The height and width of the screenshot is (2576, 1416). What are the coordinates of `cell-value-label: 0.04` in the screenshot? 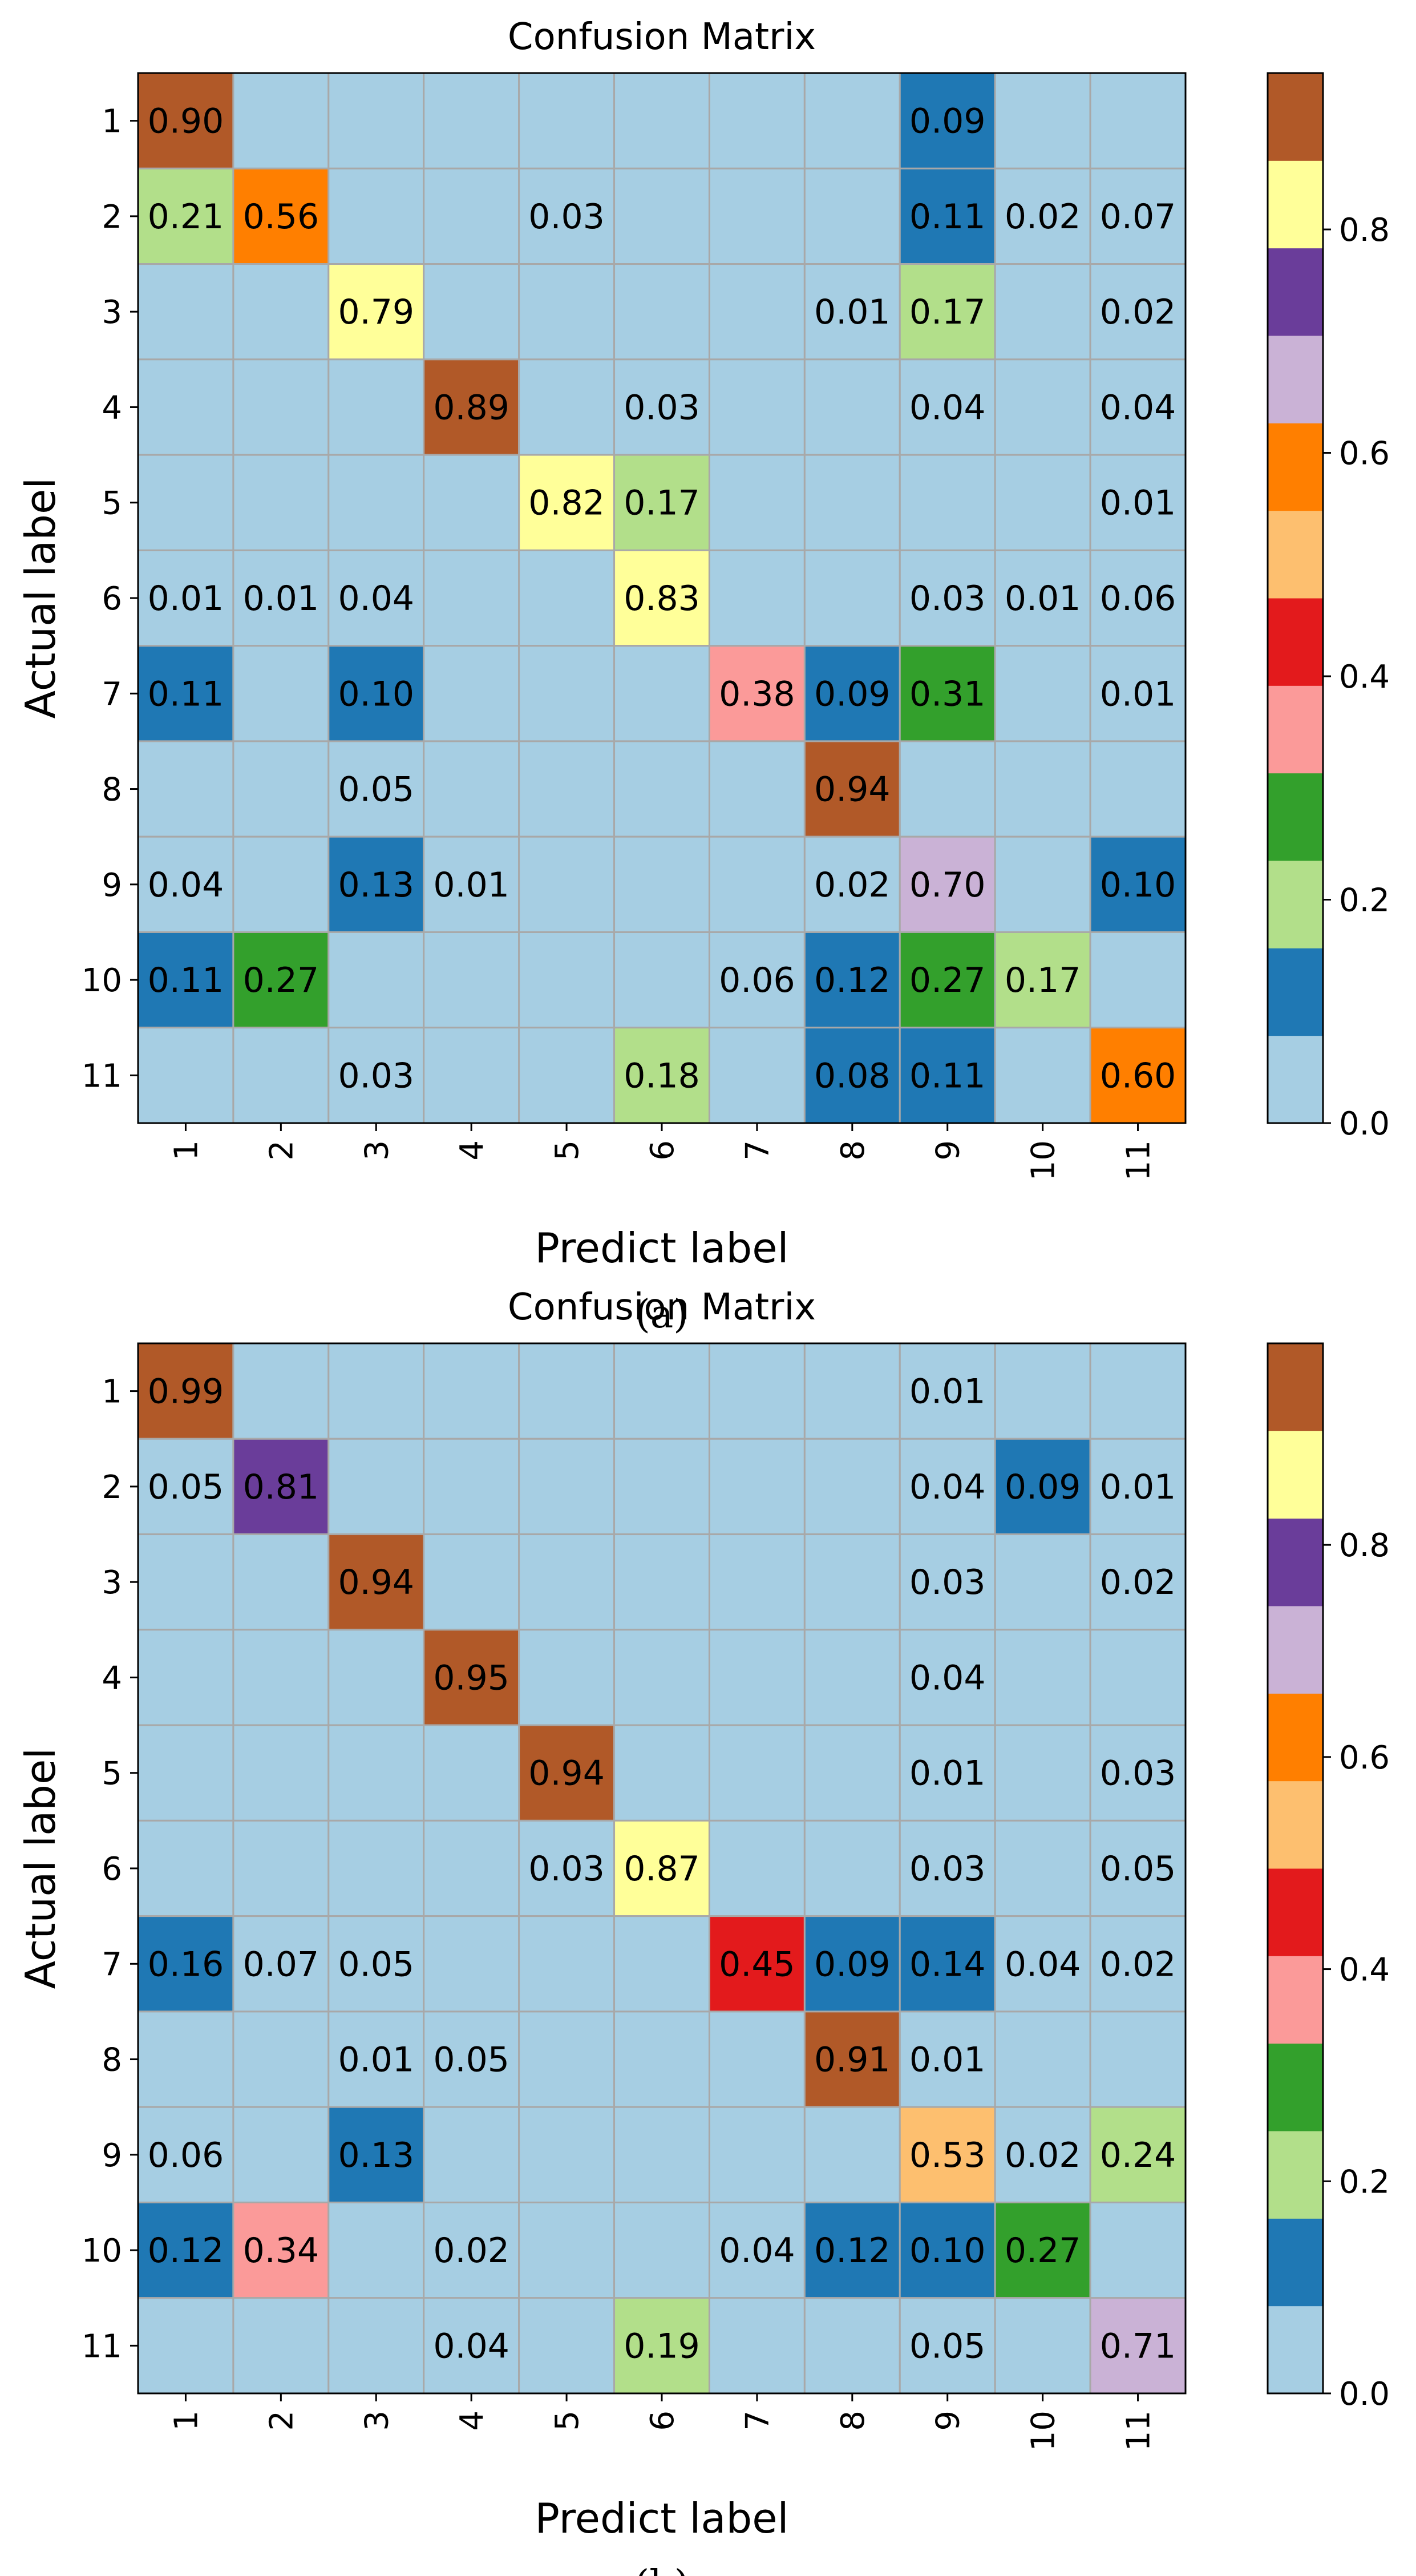 It's located at (376, 599).